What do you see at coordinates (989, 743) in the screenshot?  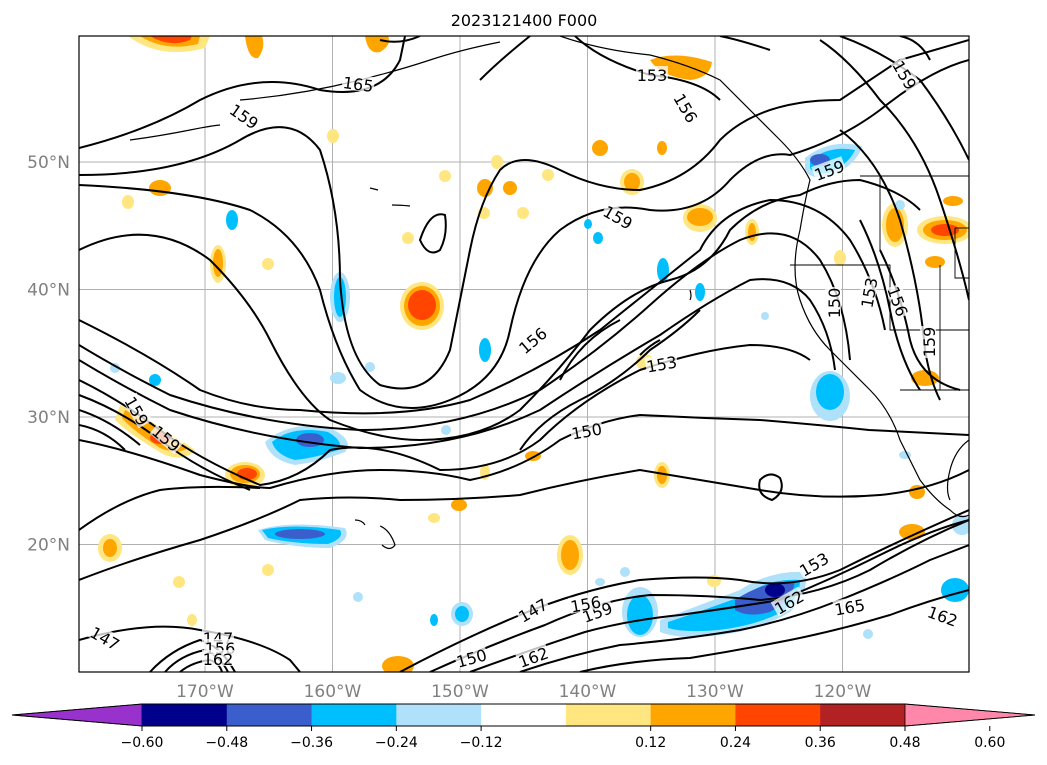 I see `colorbar-tick-label: 0.60` at bounding box center [989, 743].